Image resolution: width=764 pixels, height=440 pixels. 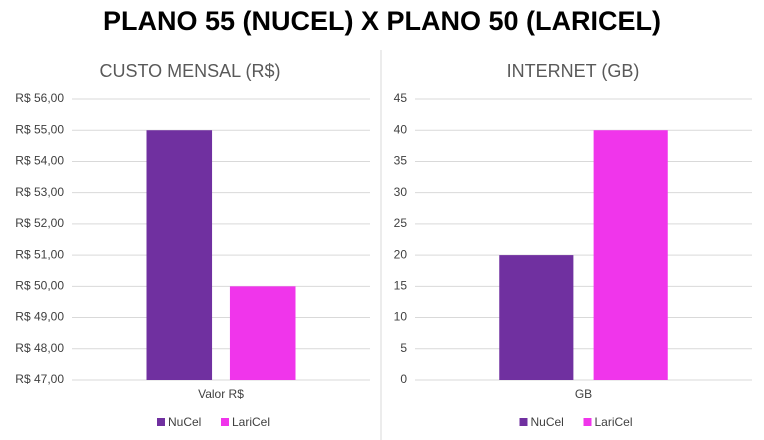 What do you see at coordinates (39, 348) in the screenshot?
I see `y-tick-label: R$ 48,00` at bounding box center [39, 348].